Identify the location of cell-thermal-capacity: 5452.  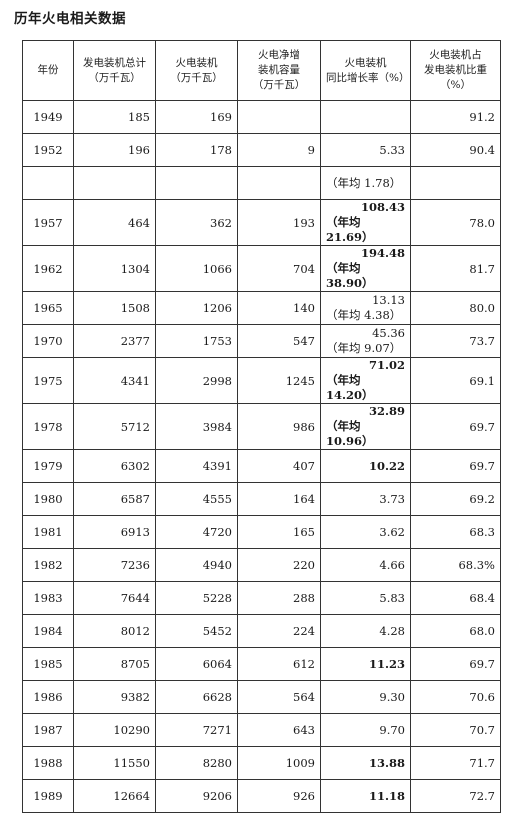
(196, 631).